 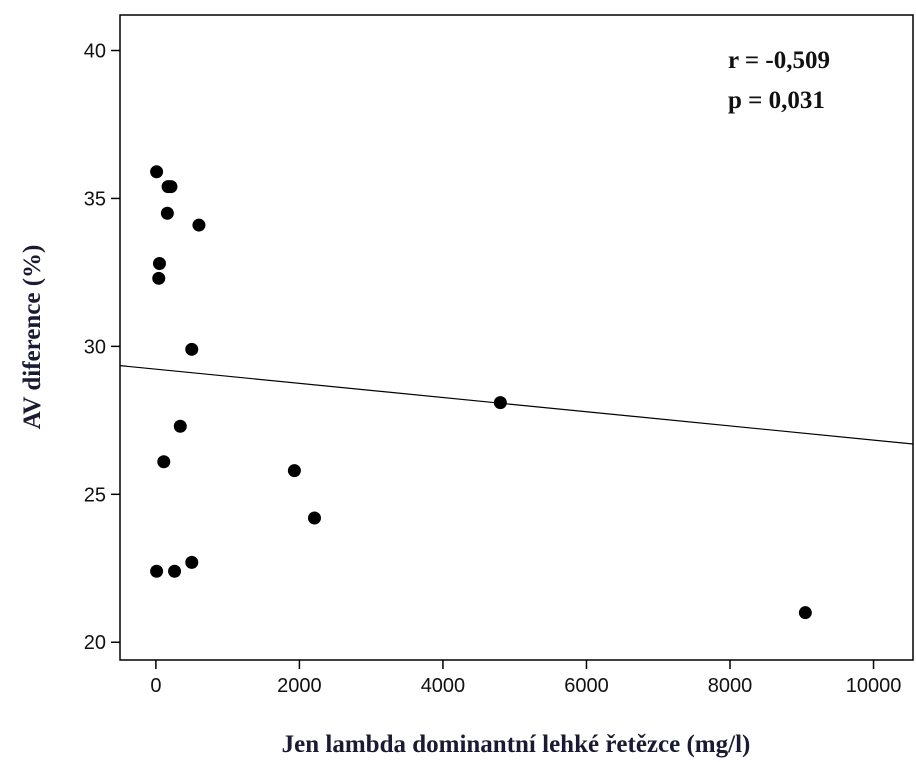 I want to click on x-tick-label: 4000, so click(x=443, y=686).